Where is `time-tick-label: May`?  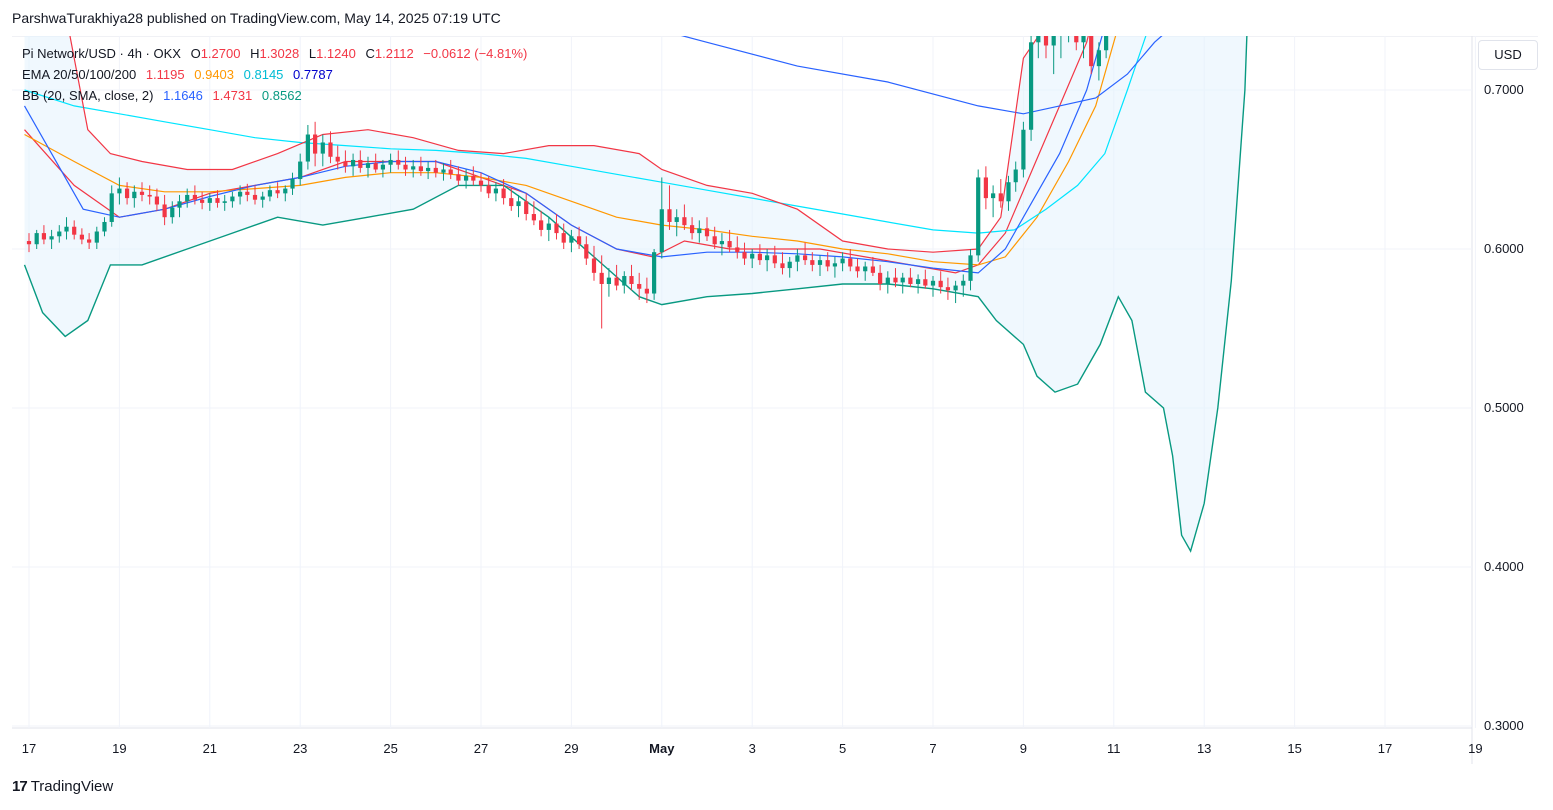 time-tick-label: May is located at coordinates (662, 748).